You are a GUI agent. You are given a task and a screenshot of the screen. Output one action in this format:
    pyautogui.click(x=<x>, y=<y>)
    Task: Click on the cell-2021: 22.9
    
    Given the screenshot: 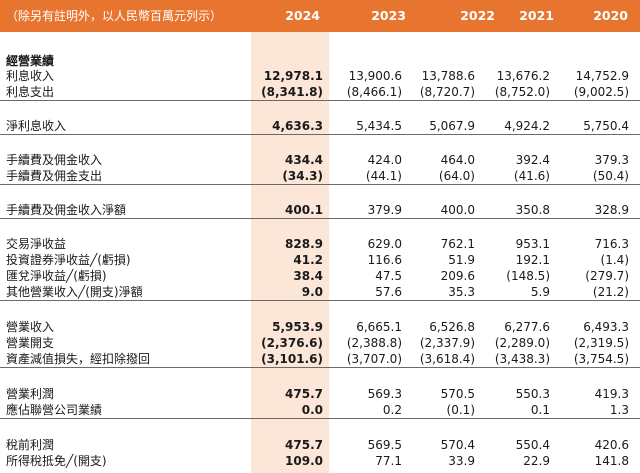 What is the action you would take?
    pyautogui.click(x=536, y=461)
    